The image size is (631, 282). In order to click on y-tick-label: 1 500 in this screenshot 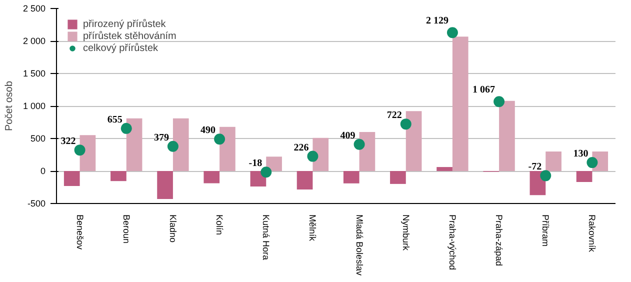, I will do `click(34, 73)`.